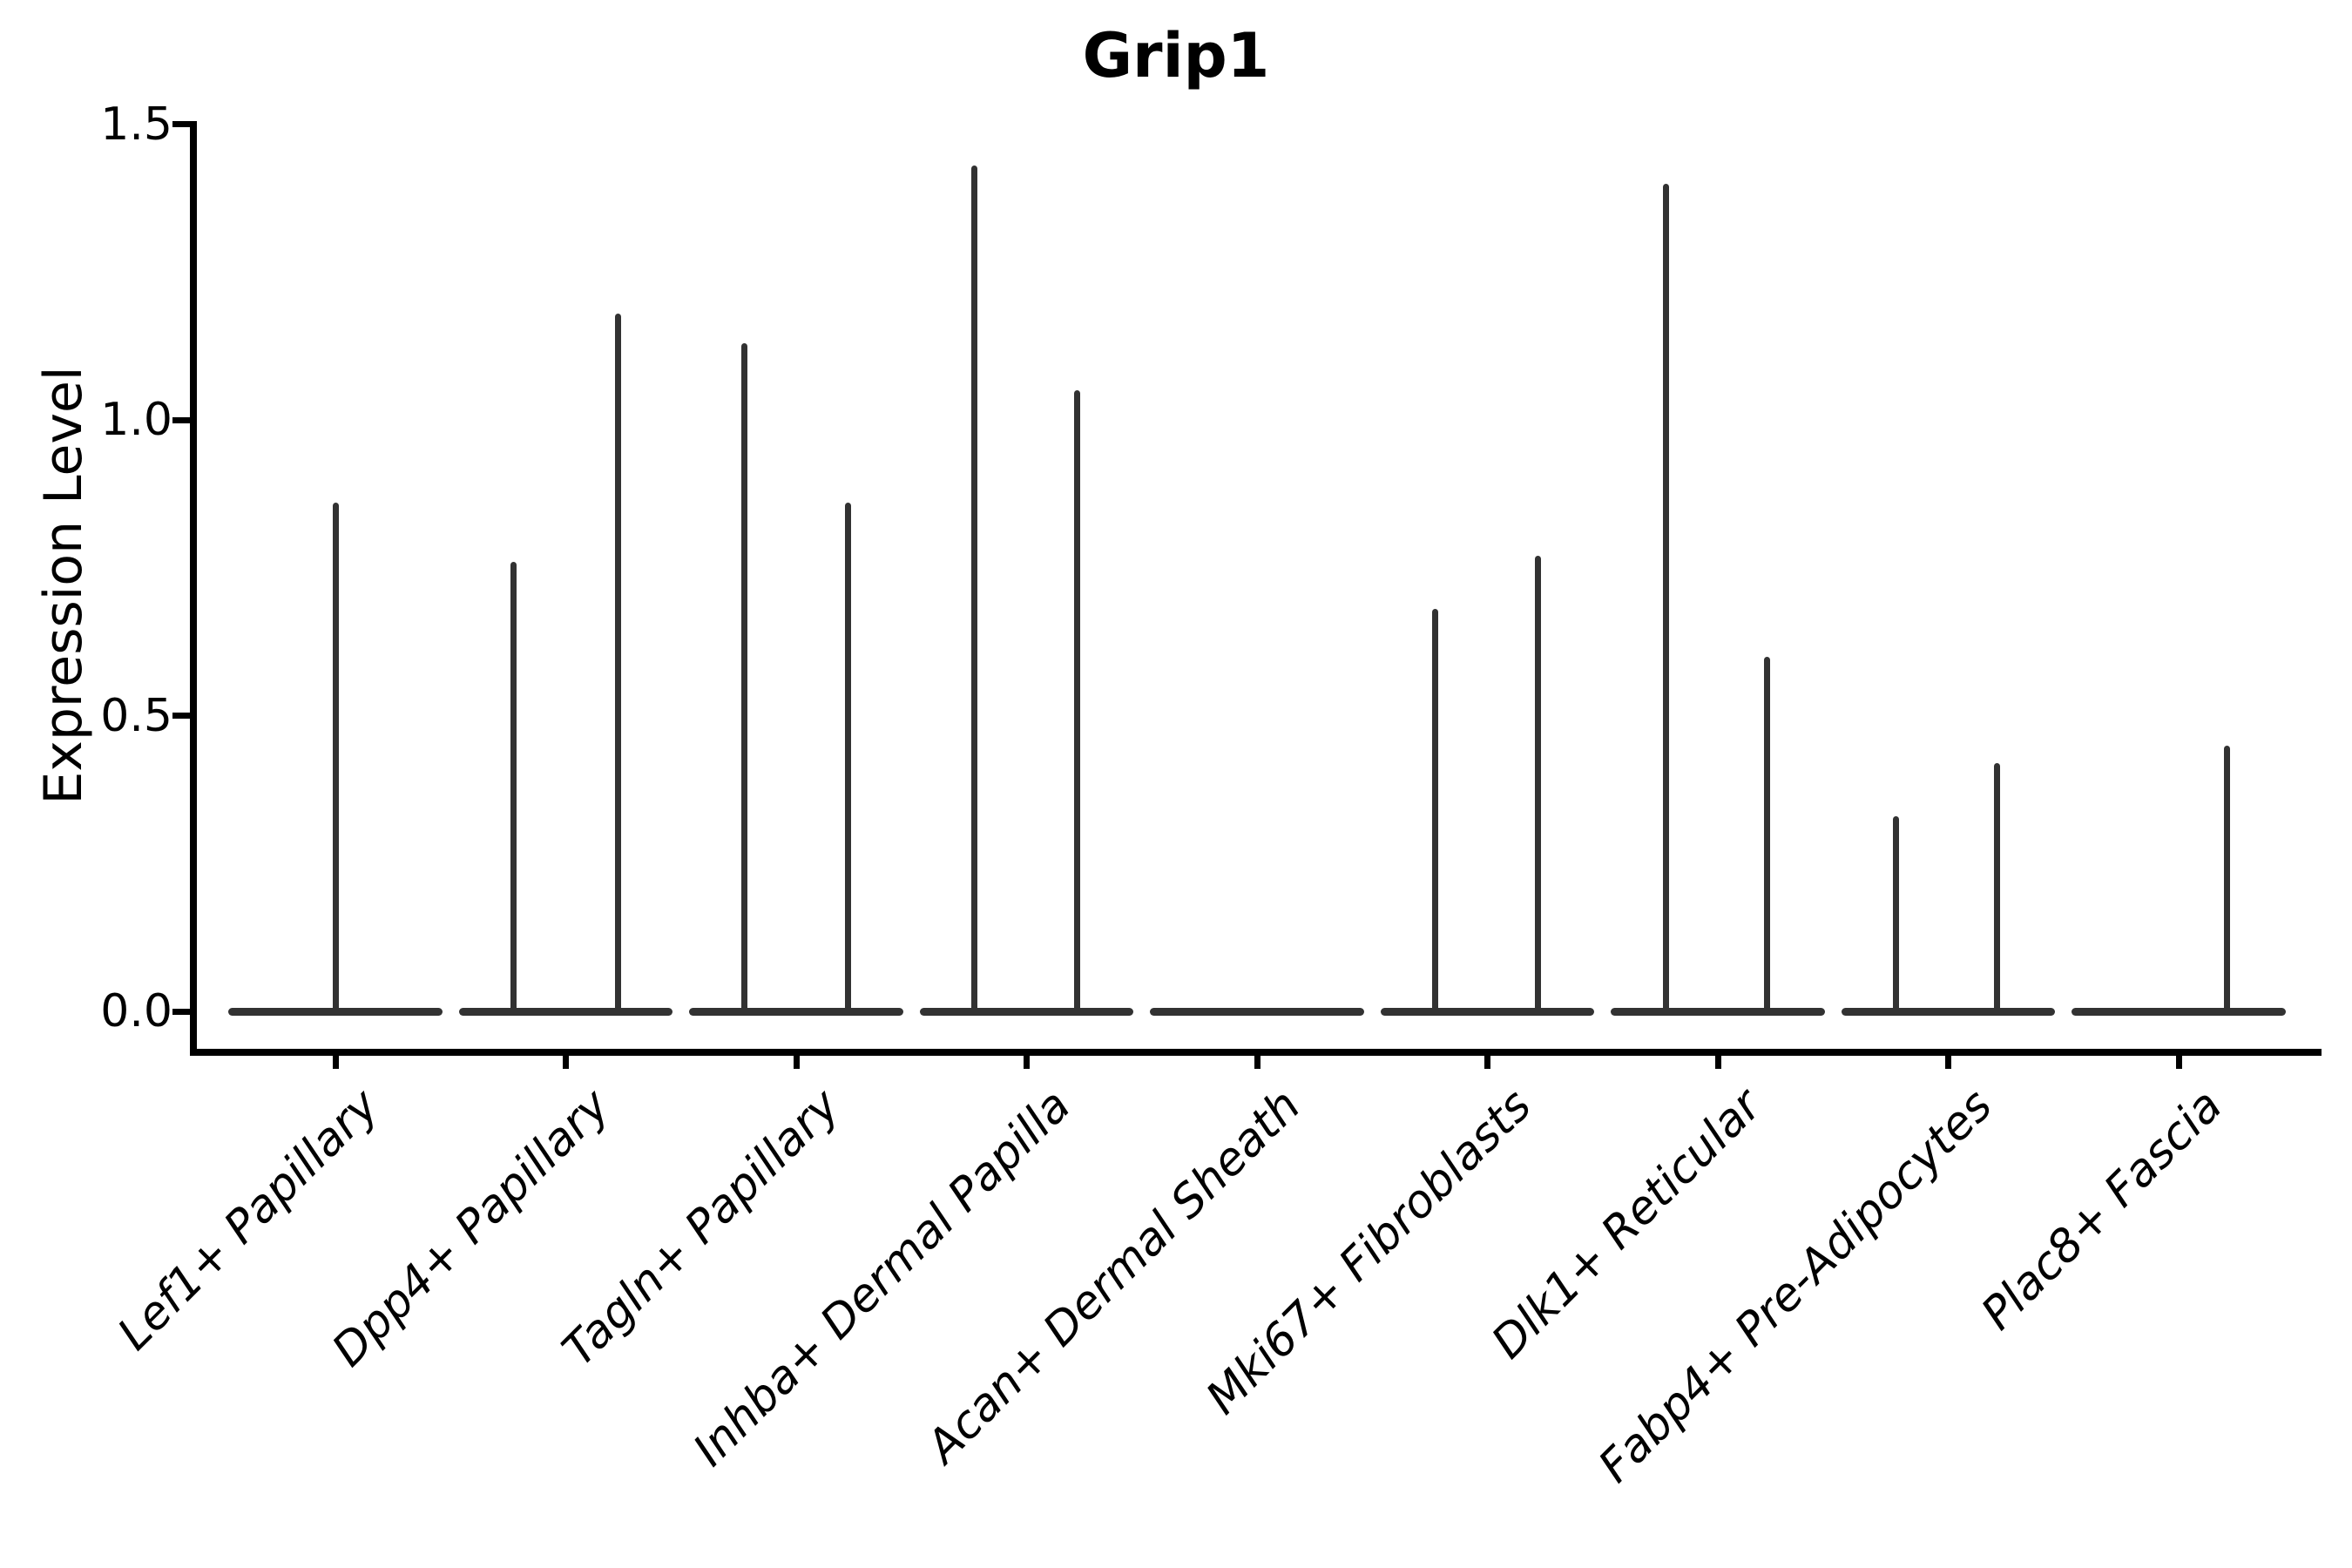 This screenshot has width=2352, height=1568. What do you see at coordinates (2102, 1210) in the screenshot?
I see `x-tick-label: Plac8+ Fascia` at bounding box center [2102, 1210].